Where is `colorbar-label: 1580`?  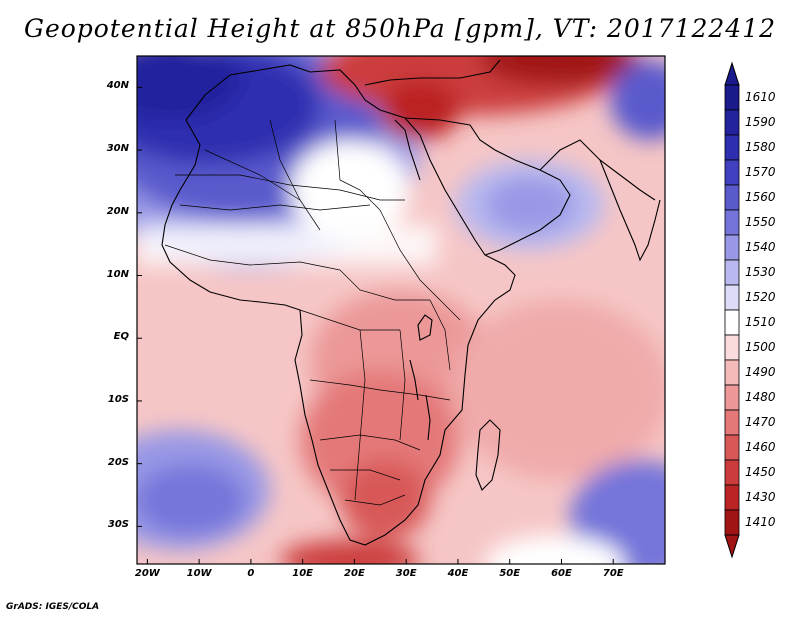
colorbar-label: 1580 is located at coordinates (760, 146).